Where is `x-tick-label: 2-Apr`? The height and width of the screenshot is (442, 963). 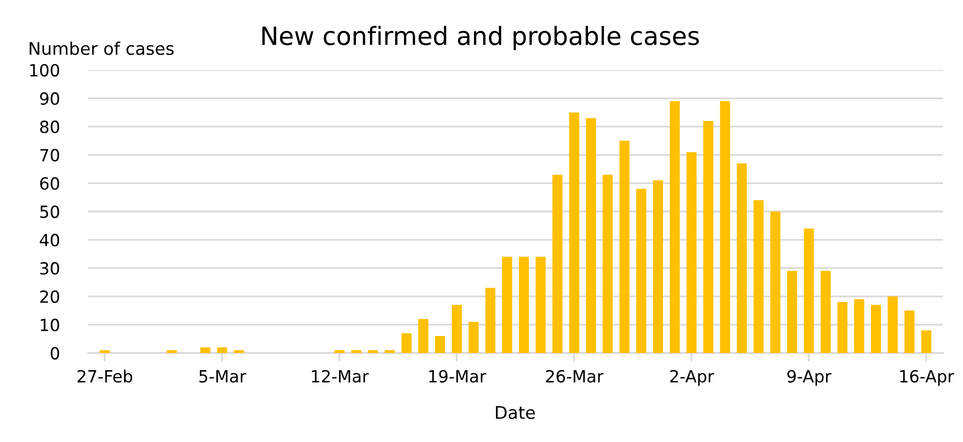
x-tick-label: 2-Apr is located at coordinates (692, 378).